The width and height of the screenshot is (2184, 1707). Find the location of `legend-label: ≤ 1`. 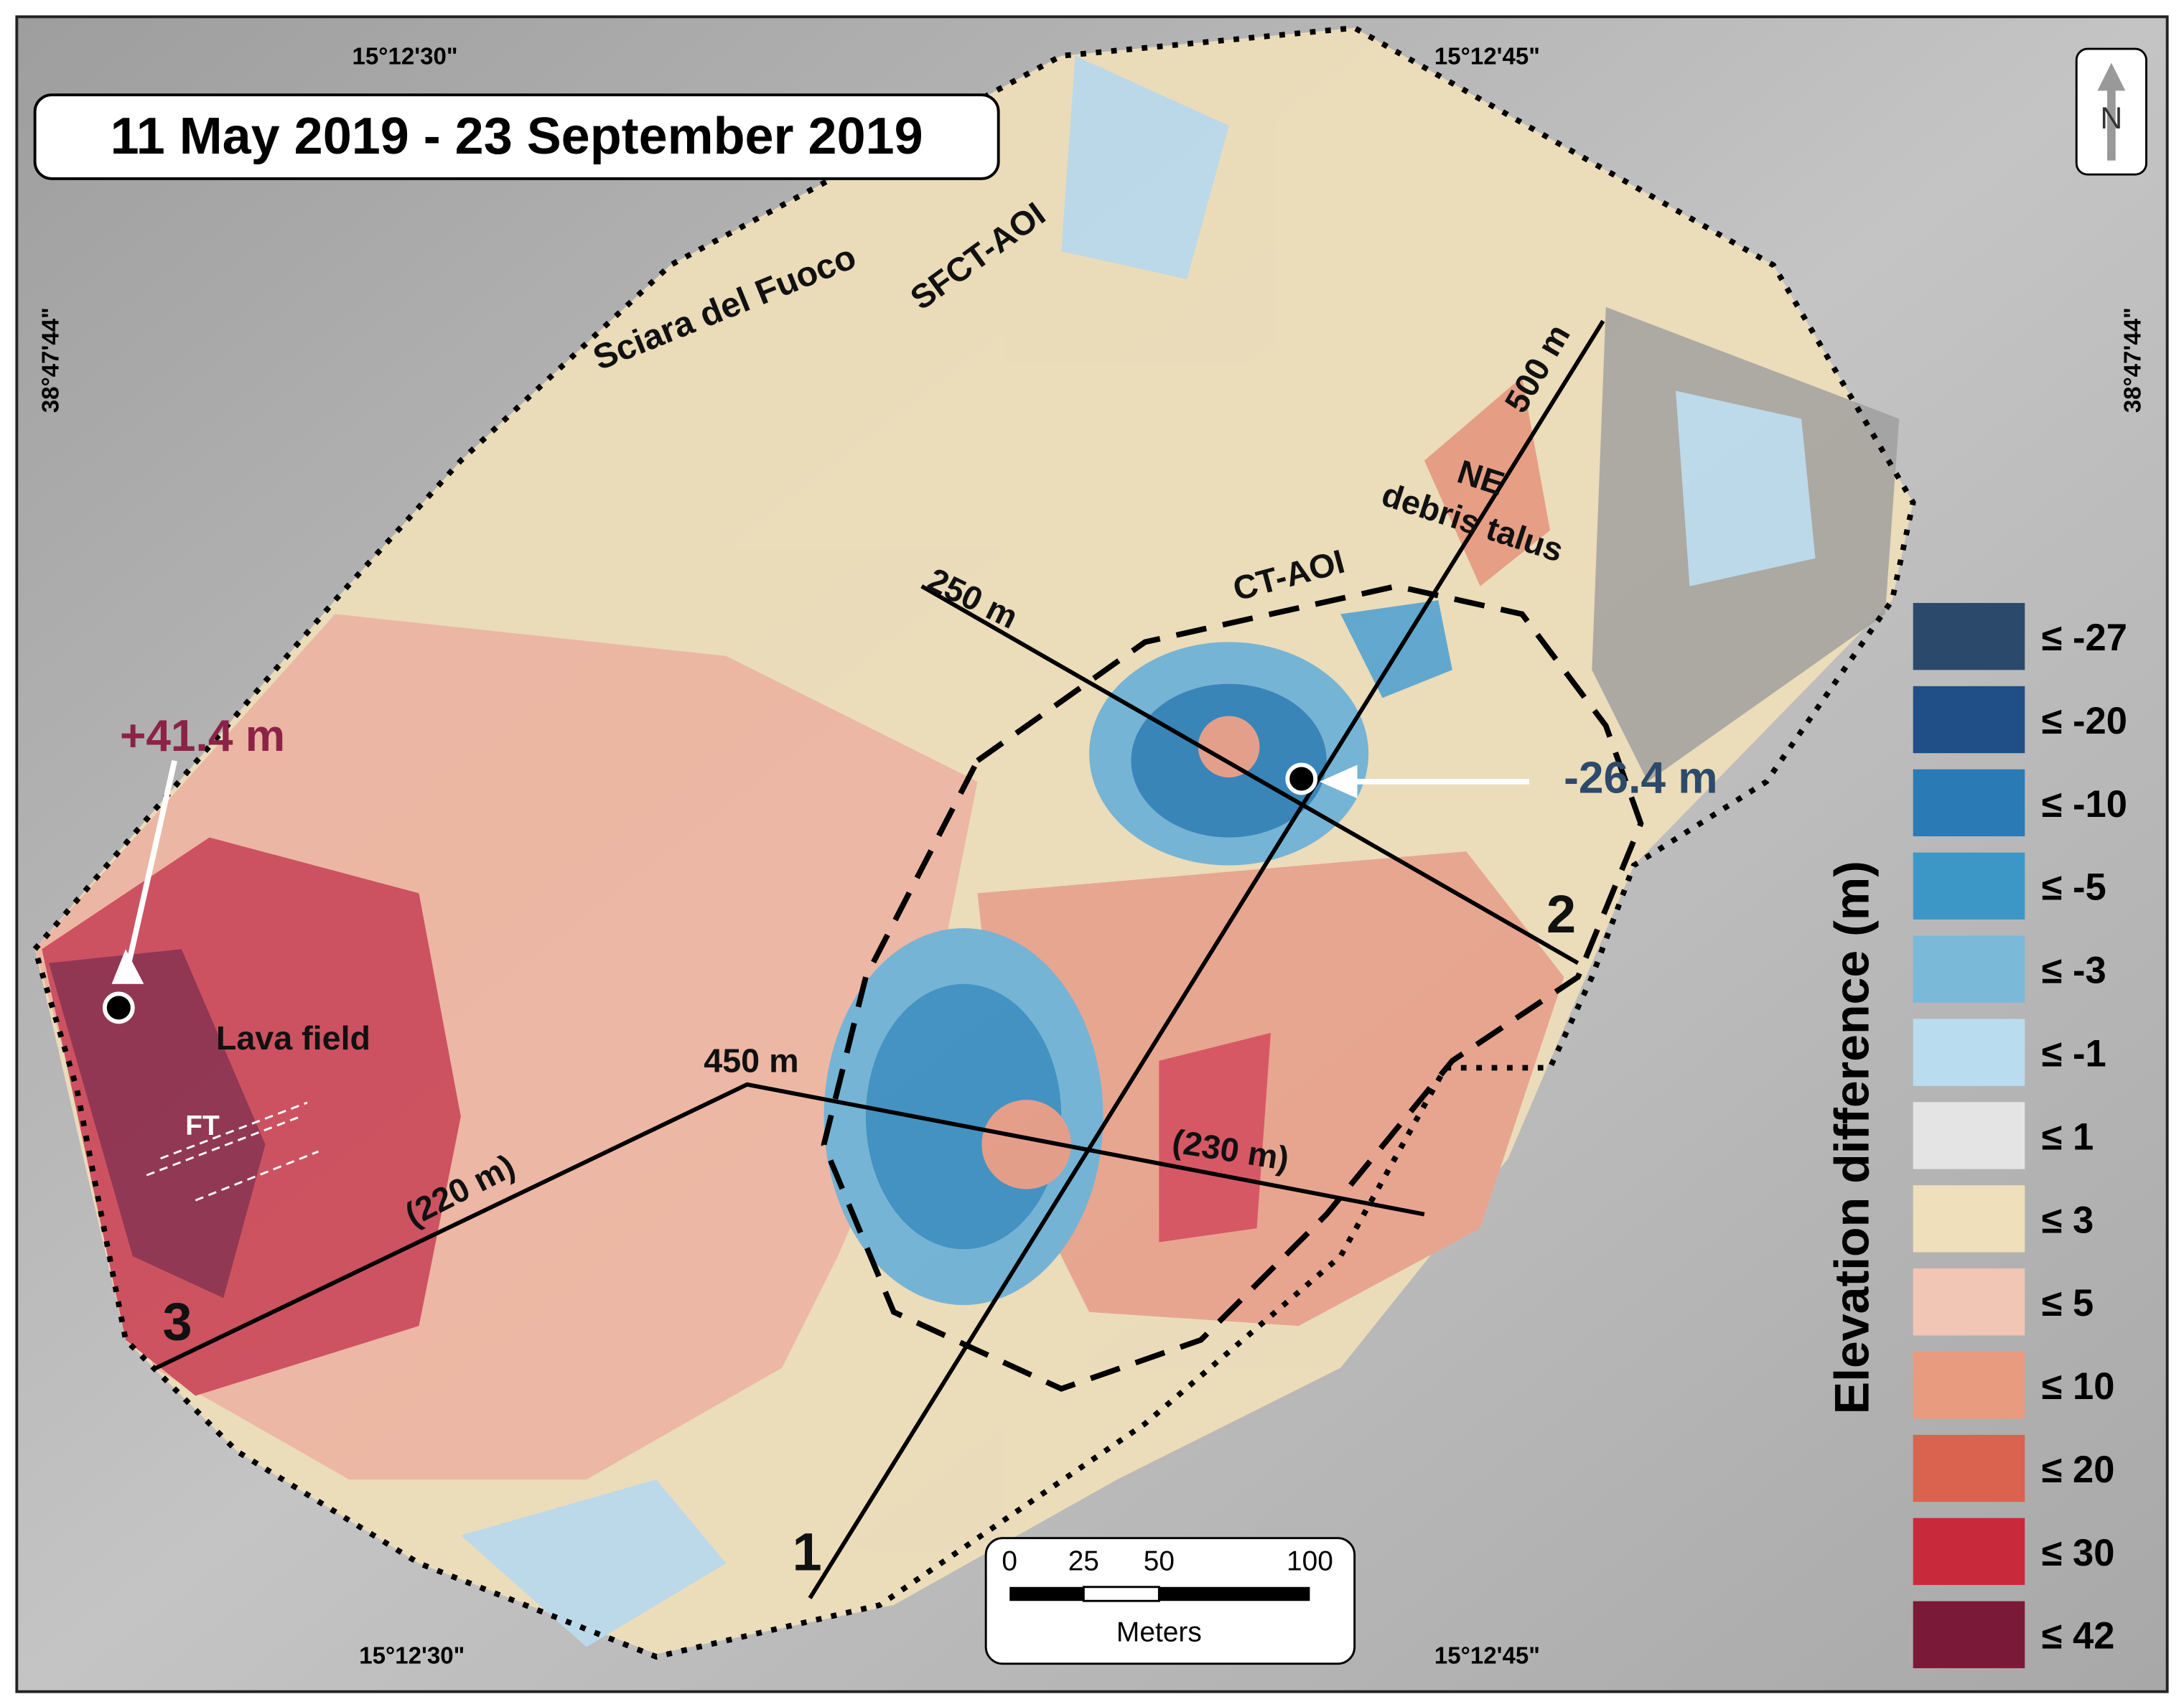

legend-label: ≤ 1 is located at coordinates (2068, 1137).